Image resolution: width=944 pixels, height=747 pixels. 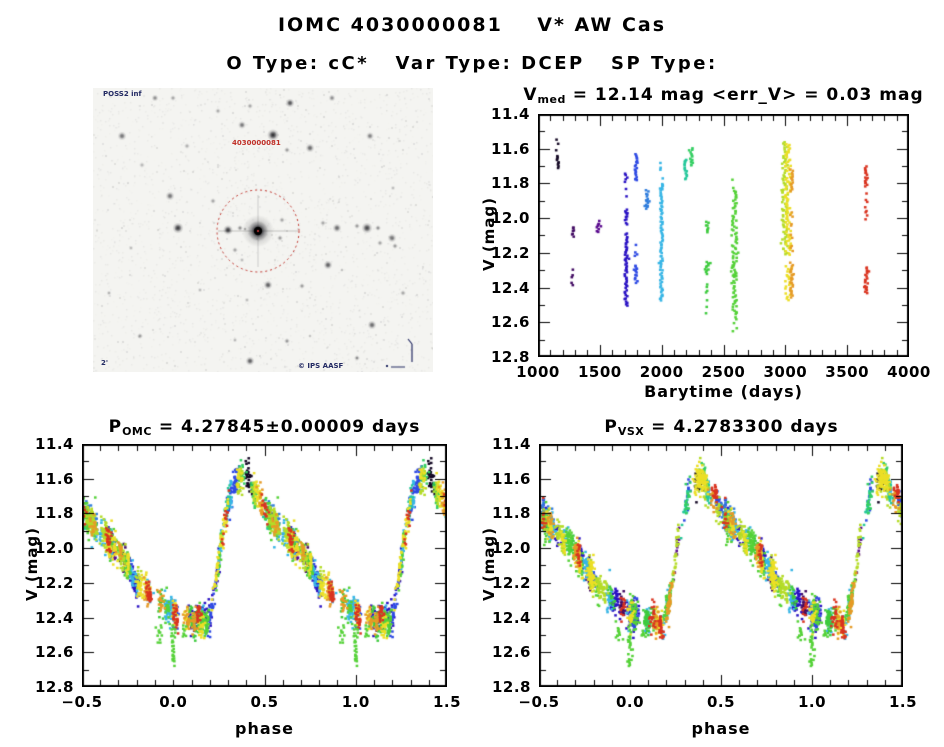 What do you see at coordinates (472, 25) in the screenshot?
I see `page-title: IOMC 4030000081 V* AW Cas` at bounding box center [472, 25].